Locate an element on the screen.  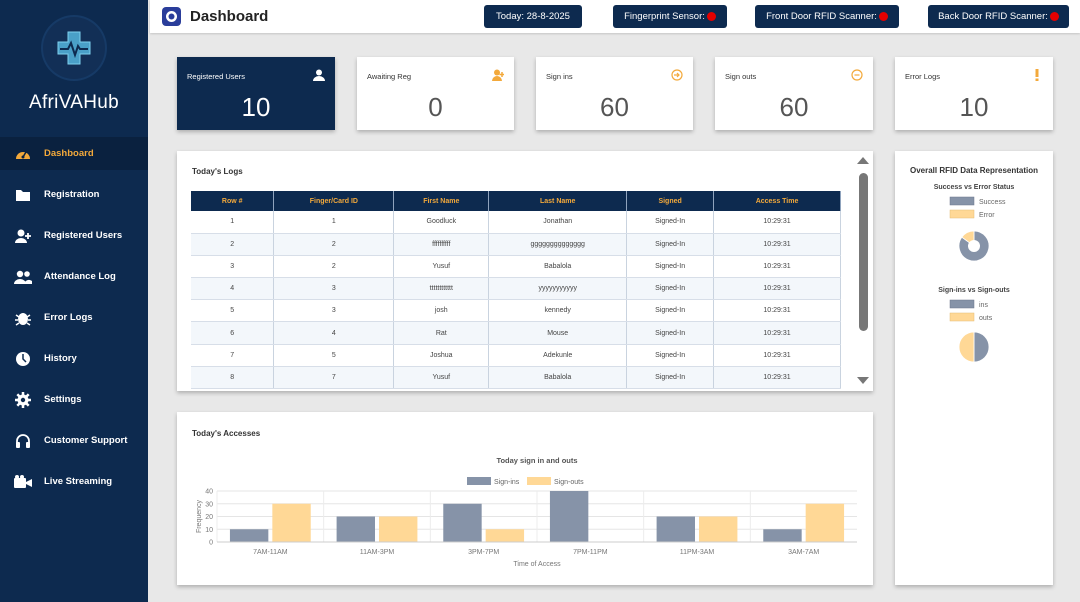
column-header: Signed is located at coordinates (670, 201).